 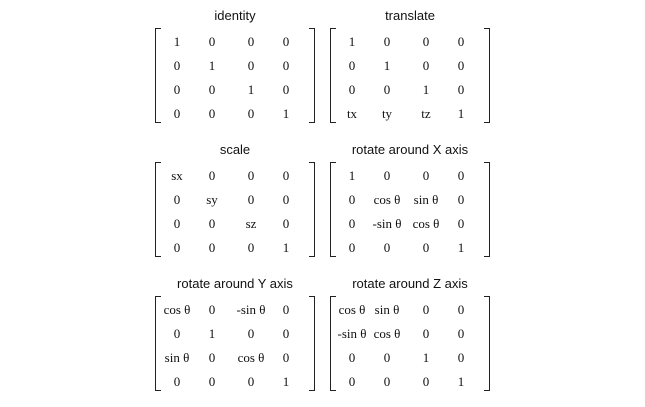 I want to click on matrix-cell: sz, so click(x=251, y=223).